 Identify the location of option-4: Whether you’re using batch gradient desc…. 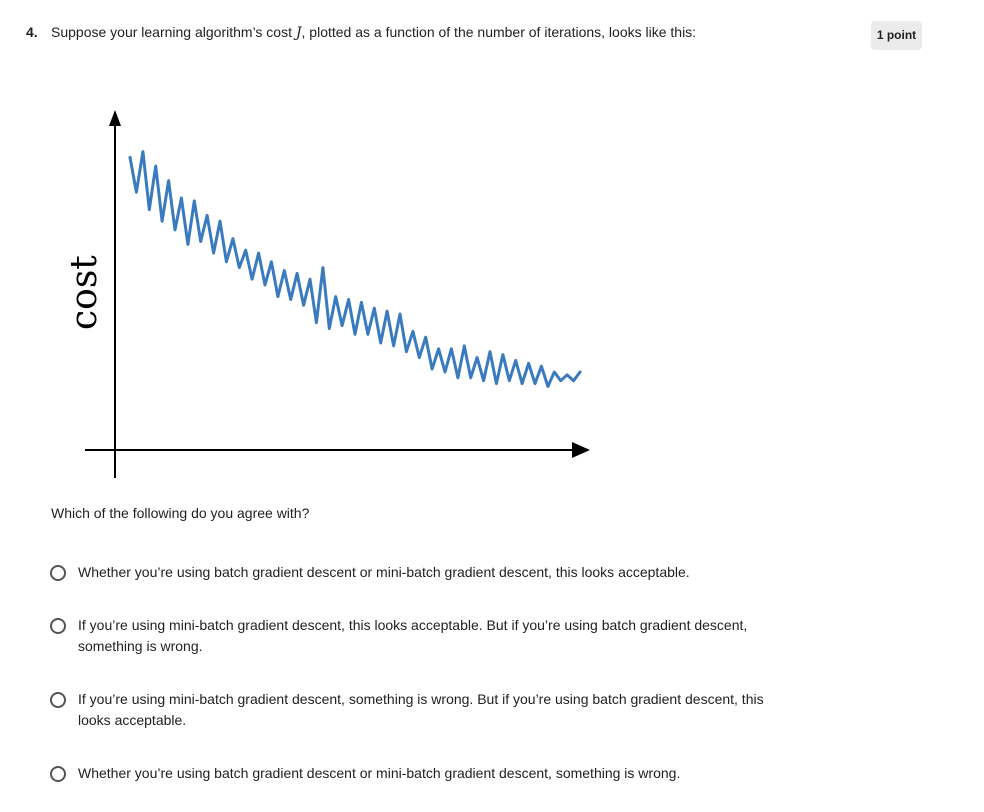
(425, 774).